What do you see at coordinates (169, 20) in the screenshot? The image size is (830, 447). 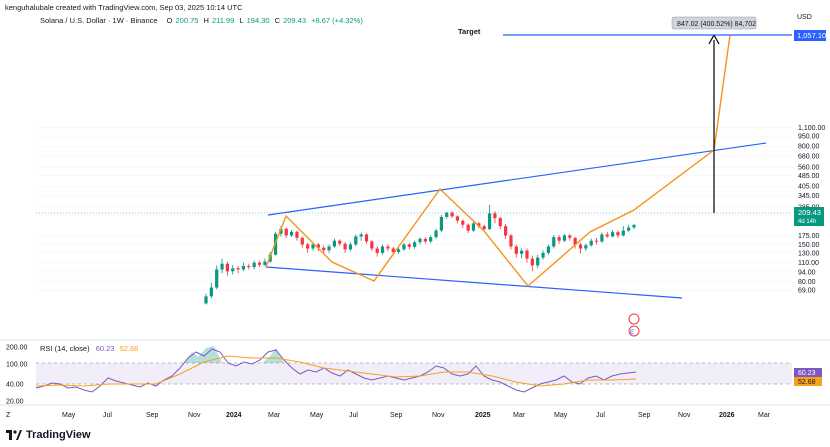 I see `open-label: O` at bounding box center [169, 20].